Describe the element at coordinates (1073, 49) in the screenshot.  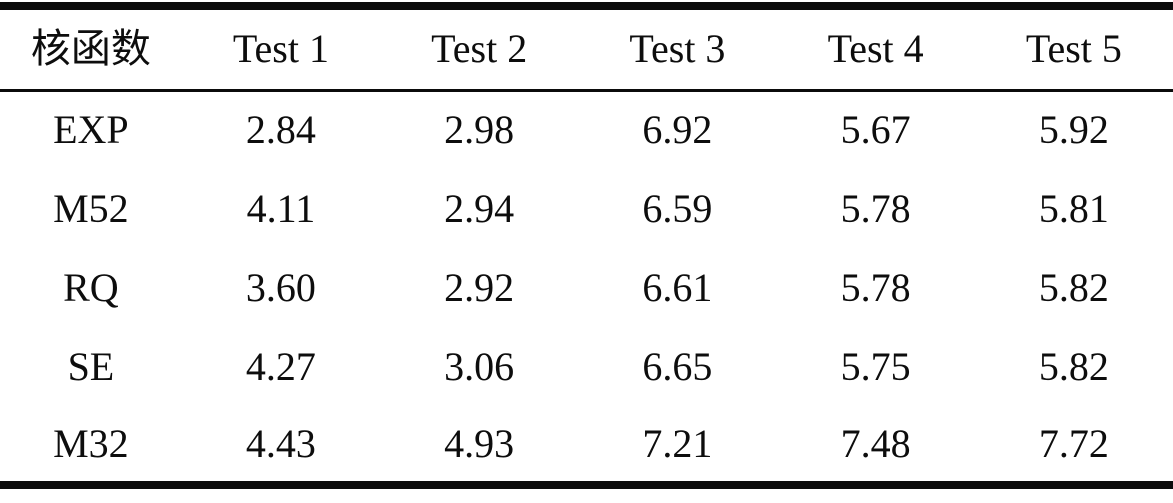
I see `column-header-test-5: Test 5` at that location.